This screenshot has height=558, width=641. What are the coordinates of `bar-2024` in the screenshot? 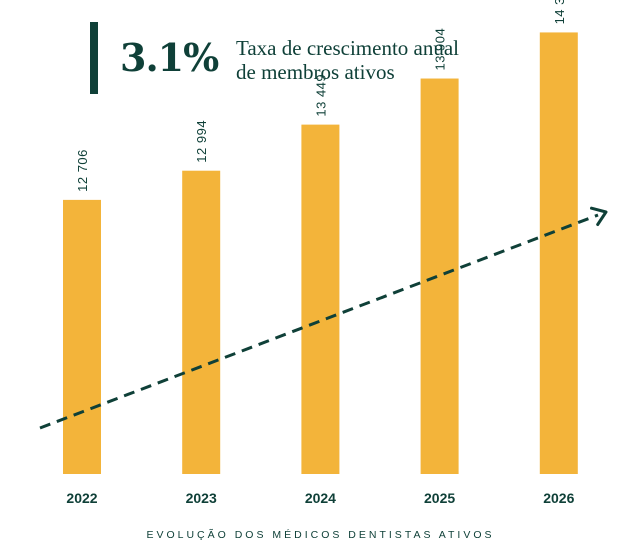 It's located at (320, 299).